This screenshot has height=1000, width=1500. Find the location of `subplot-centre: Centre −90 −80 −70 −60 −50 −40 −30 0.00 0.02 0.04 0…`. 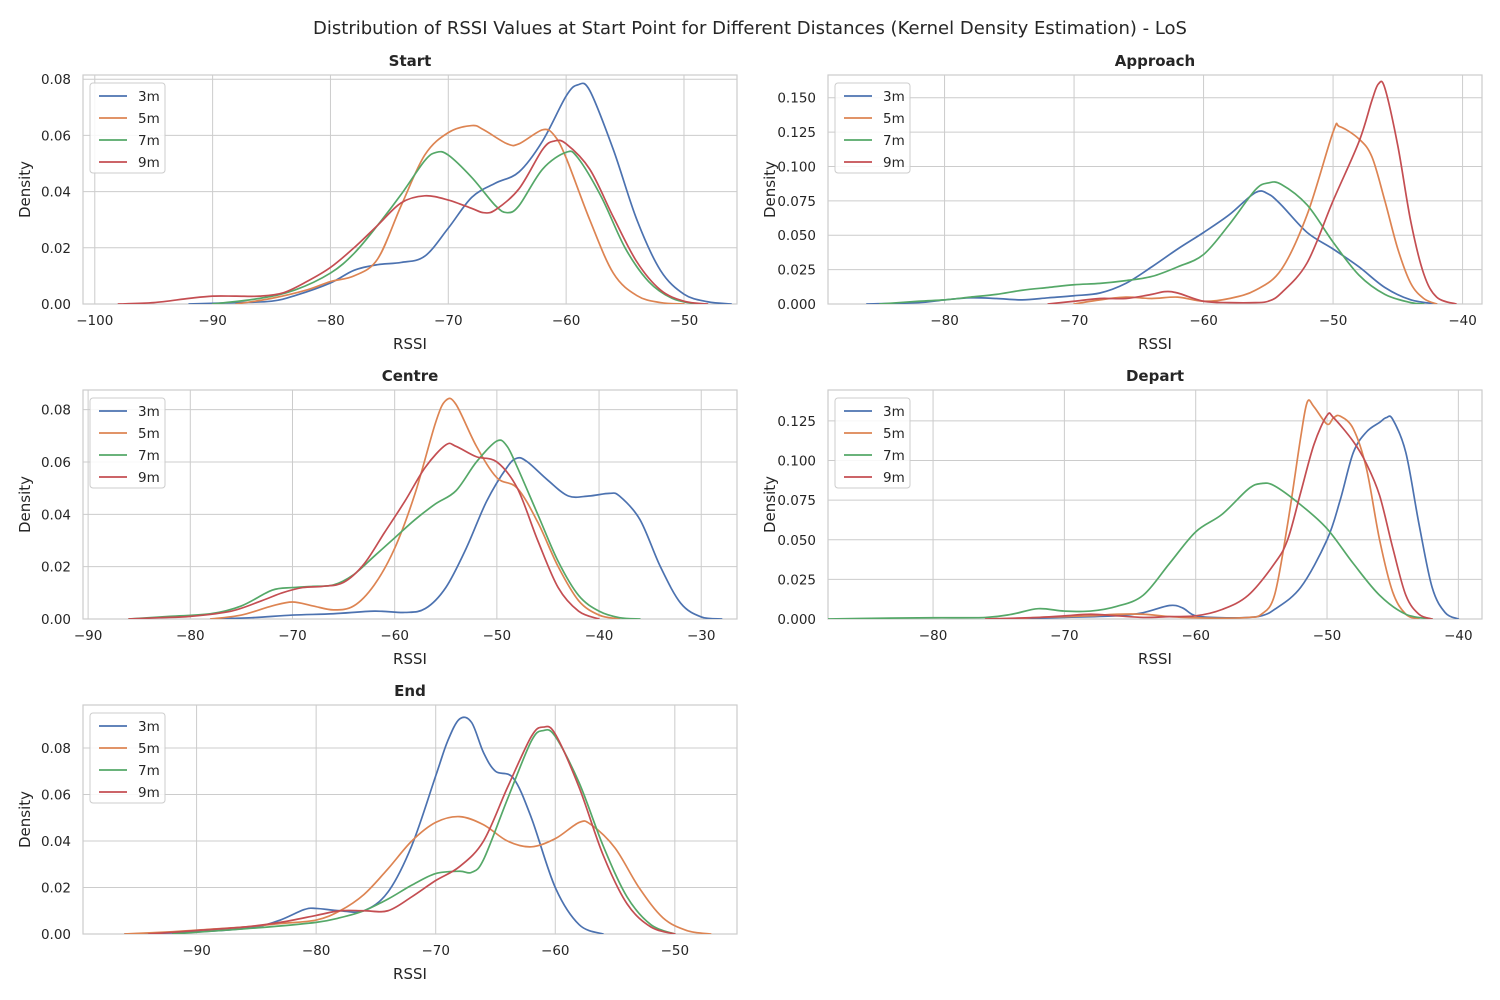

subplot-centre: Centre −90 −80 −70 −60 −50 −40 −30 0.00 0.02 0.04 0… is located at coordinates (377, 517).